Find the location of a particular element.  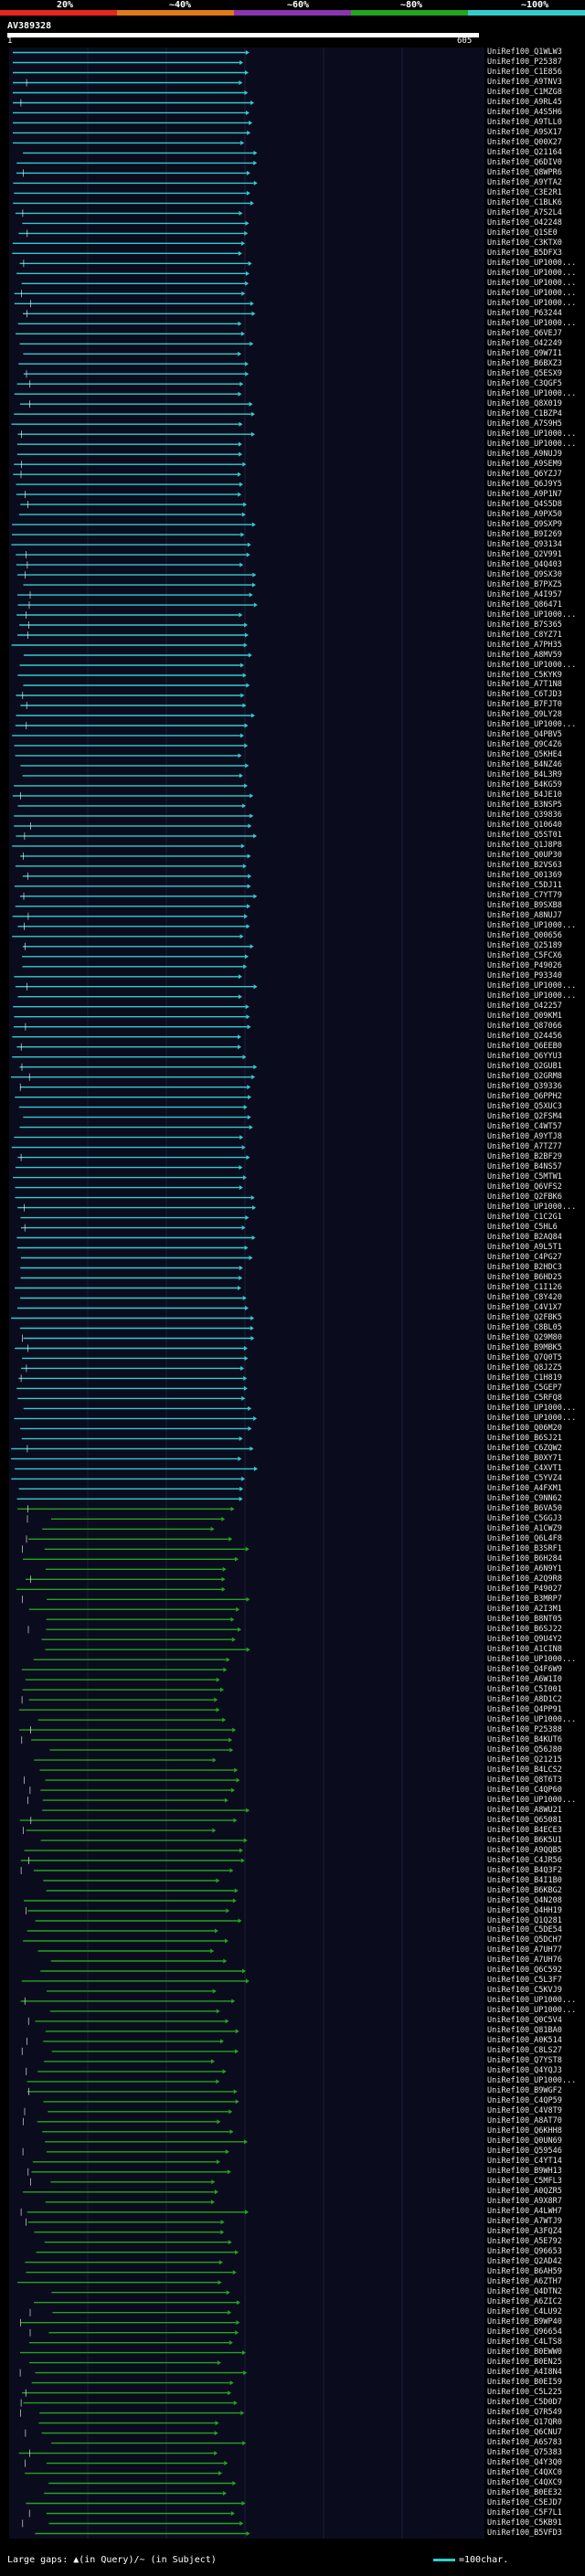

hit-label: UniRef100_O42248 is located at coordinates (524, 222).